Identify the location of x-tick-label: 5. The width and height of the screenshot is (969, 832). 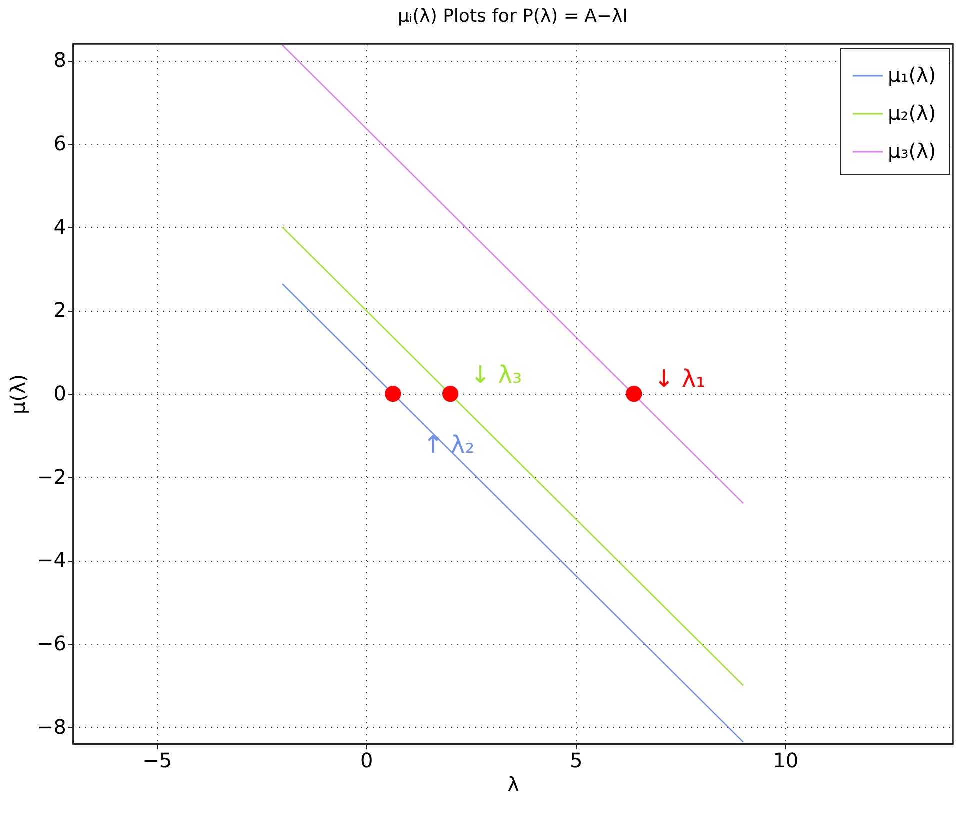
(576, 760).